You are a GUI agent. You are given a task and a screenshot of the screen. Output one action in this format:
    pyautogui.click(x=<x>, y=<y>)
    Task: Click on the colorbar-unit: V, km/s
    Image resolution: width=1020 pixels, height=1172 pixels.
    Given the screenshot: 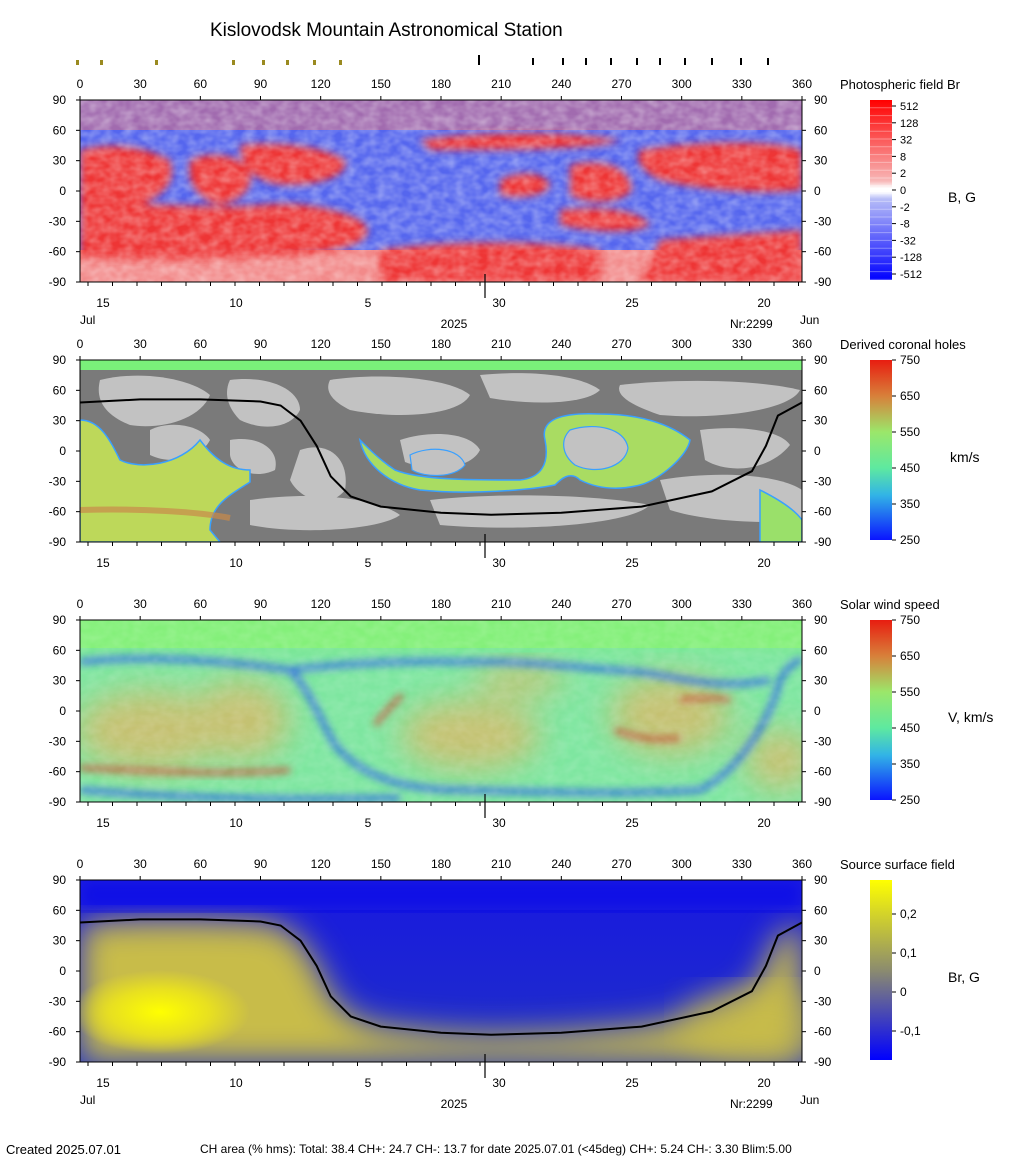 What is the action you would take?
    pyautogui.click(x=970, y=717)
    